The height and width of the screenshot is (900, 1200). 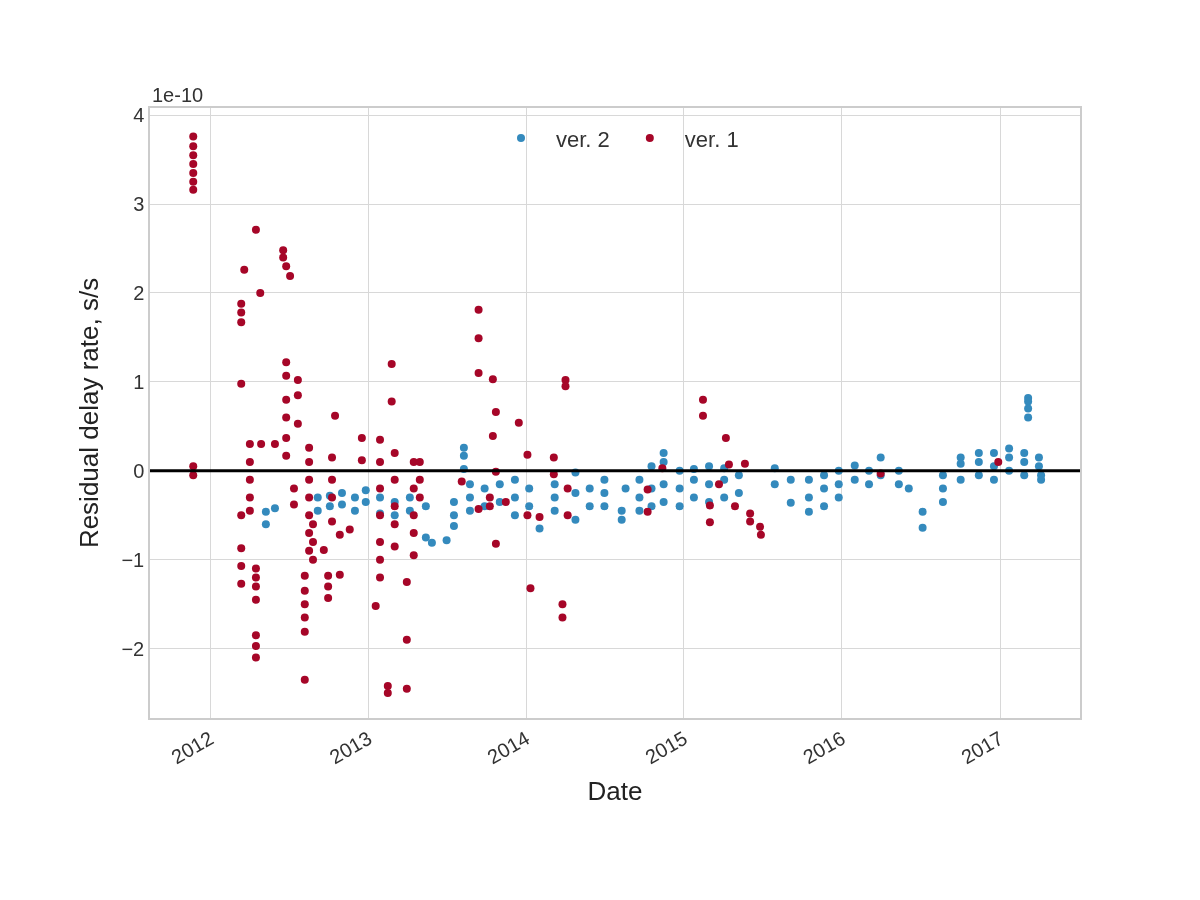 I want to click on x-tick-label: 2017, so click(x=982, y=747).